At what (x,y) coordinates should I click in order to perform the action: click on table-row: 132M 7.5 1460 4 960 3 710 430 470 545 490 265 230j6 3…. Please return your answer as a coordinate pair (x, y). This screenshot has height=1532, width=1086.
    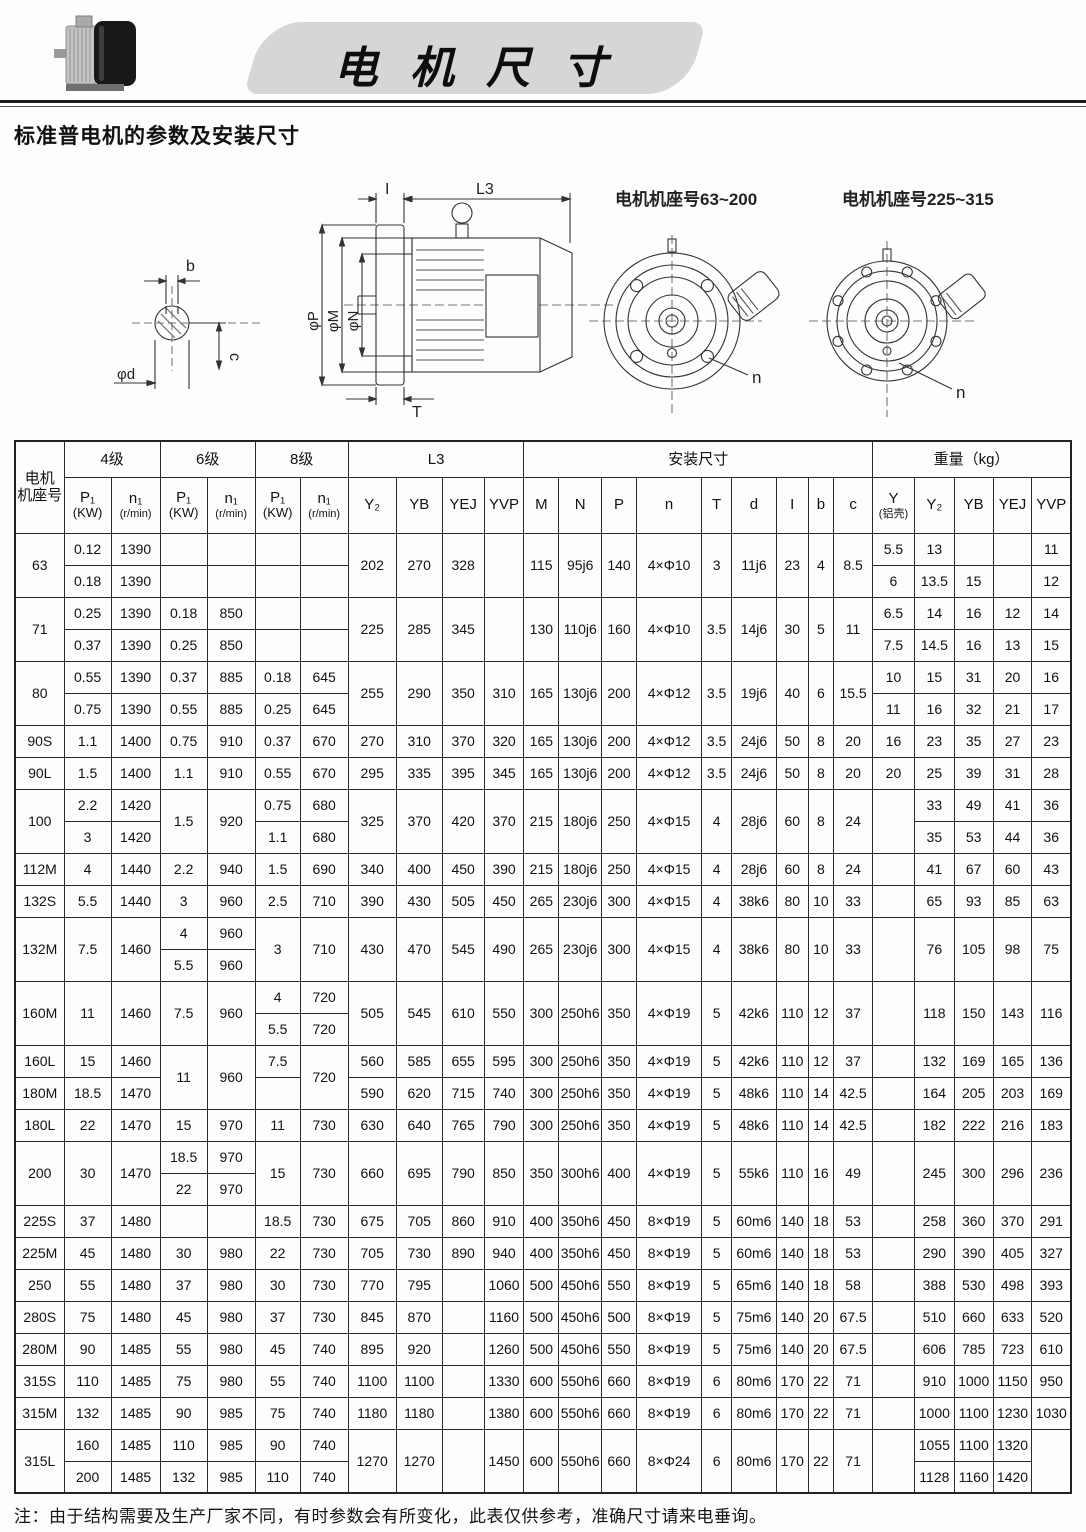
    Looking at the image, I should click on (543, 949).